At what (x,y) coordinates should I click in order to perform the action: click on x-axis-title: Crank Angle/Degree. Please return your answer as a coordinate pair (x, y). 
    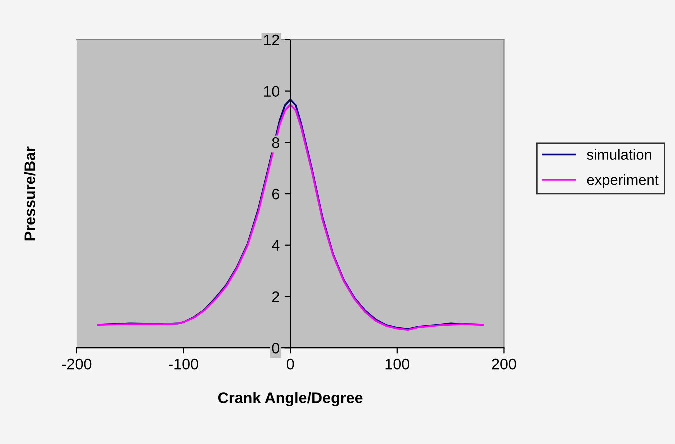
    Looking at the image, I should click on (290, 399).